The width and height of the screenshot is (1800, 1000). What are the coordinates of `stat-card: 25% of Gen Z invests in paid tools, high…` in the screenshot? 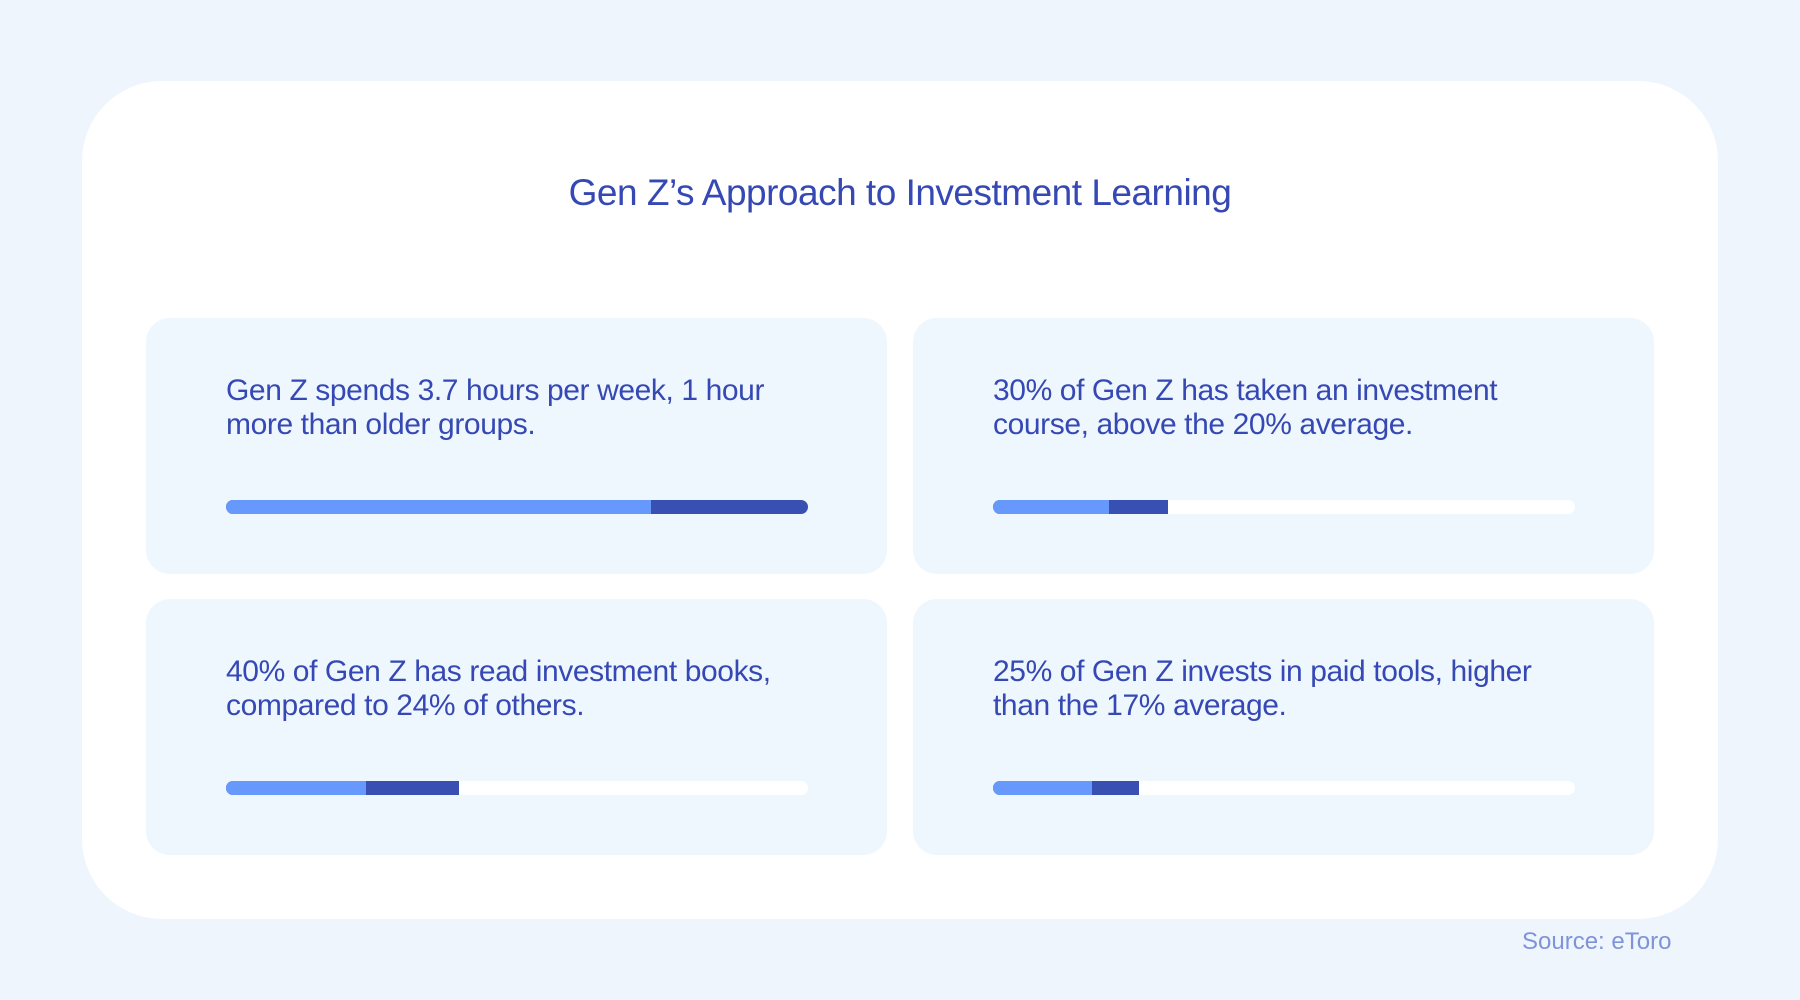 It's located at (1283, 727).